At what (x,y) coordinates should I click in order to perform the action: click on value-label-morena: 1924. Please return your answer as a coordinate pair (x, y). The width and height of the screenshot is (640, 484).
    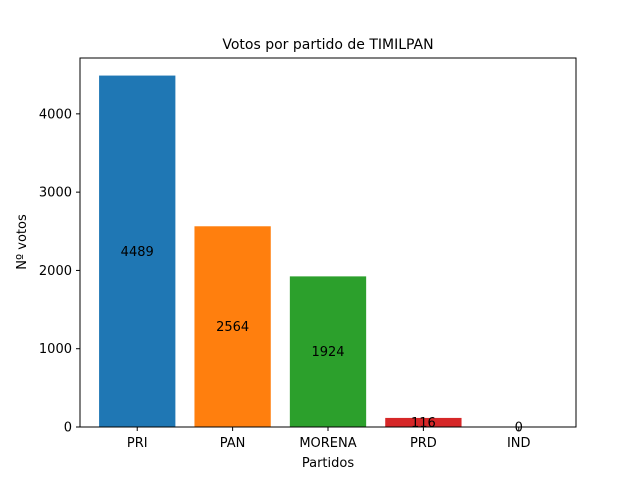
    Looking at the image, I should click on (327, 352).